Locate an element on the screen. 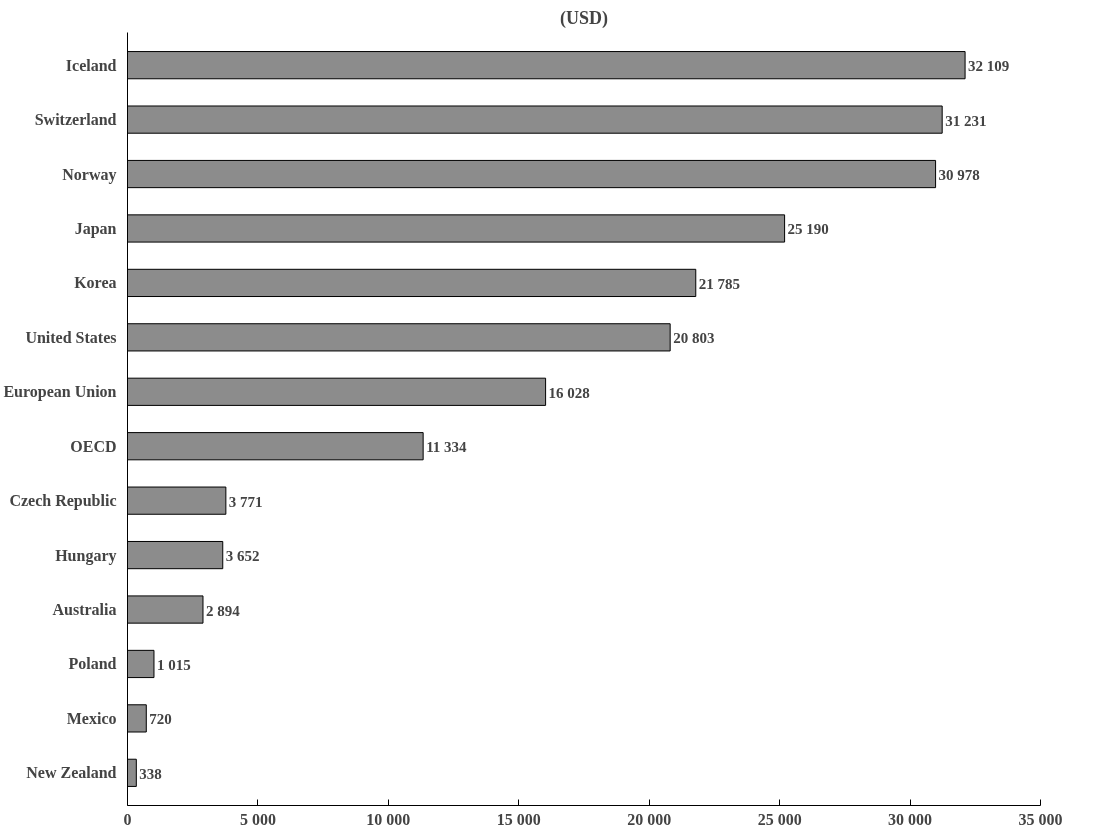 The image size is (1107, 834). y-tick-label: Poland is located at coordinates (92, 664).